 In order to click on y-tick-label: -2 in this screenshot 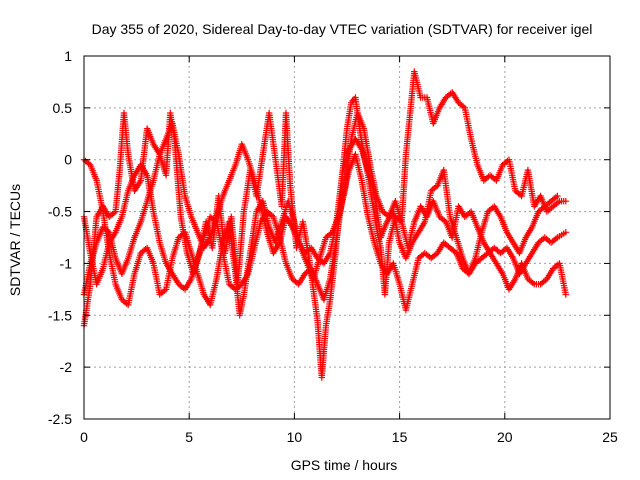, I will do `click(66, 367)`.